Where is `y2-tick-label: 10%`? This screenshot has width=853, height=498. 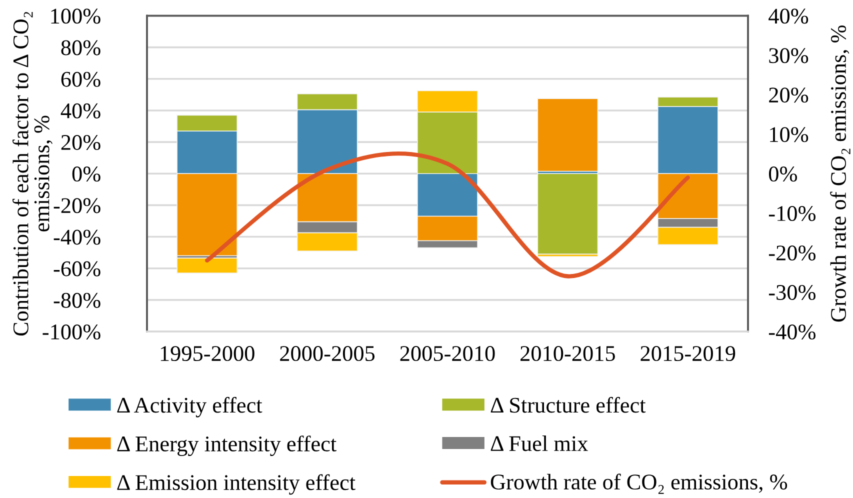
y2-tick-label: 10% is located at coordinates (789, 134).